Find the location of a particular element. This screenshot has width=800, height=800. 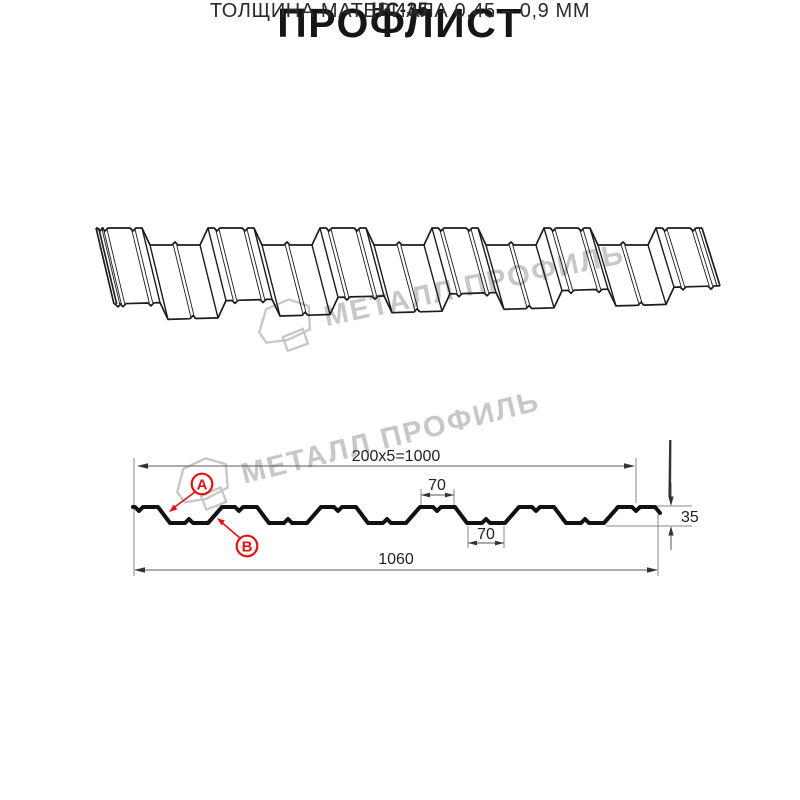

dim-rib-bottom-label: 70 is located at coordinates (486, 534).